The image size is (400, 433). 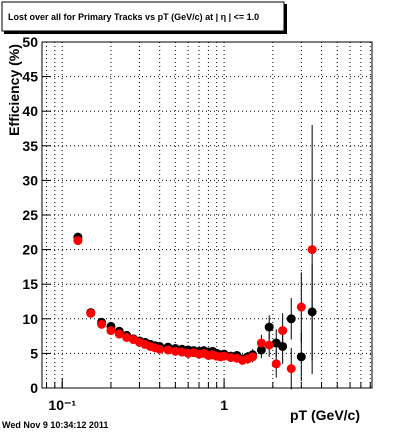 What do you see at coordinates (30, 146) in the screenshot?
I see `y-tick-label: 35` at bounding box center [30, 146].